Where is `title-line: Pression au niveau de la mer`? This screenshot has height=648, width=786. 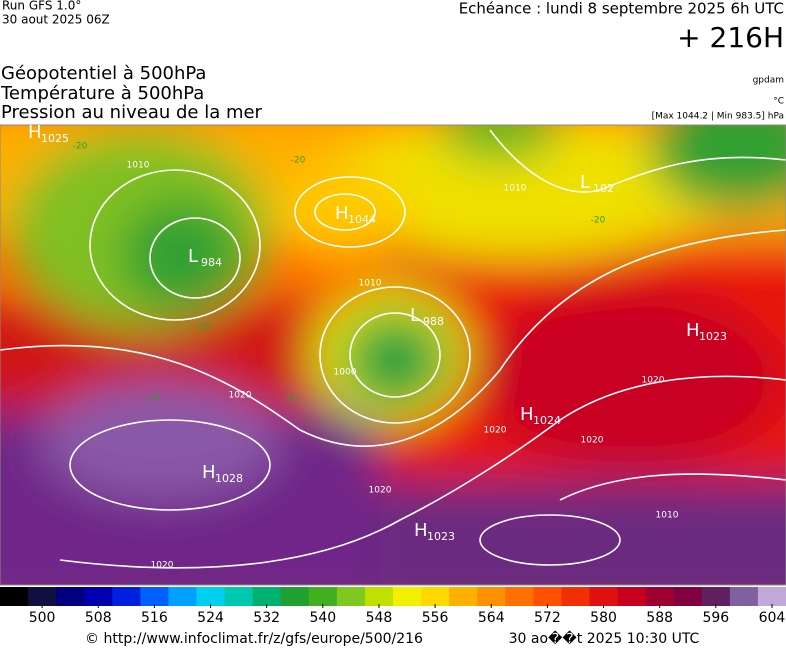
title-line: Pression au niveau de la mer is located at coordinates (132, 112).